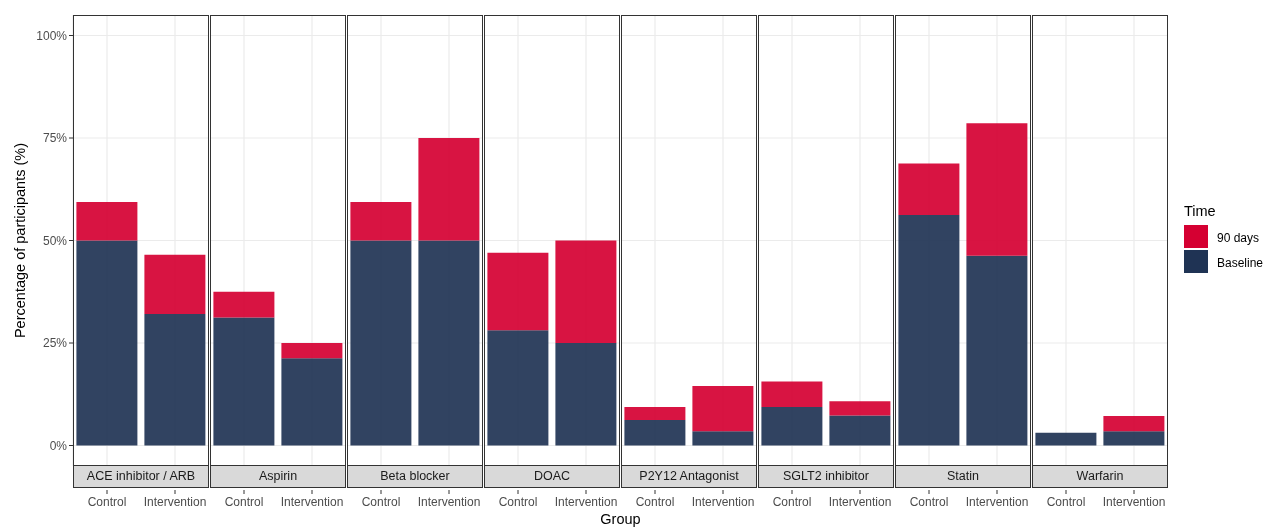 Image resolution: width=1268 pixels, height=528 pixels. Describe the element at coordinates (55, 138) in the screenshot. I see `y-tick-label: 75%` at that location.